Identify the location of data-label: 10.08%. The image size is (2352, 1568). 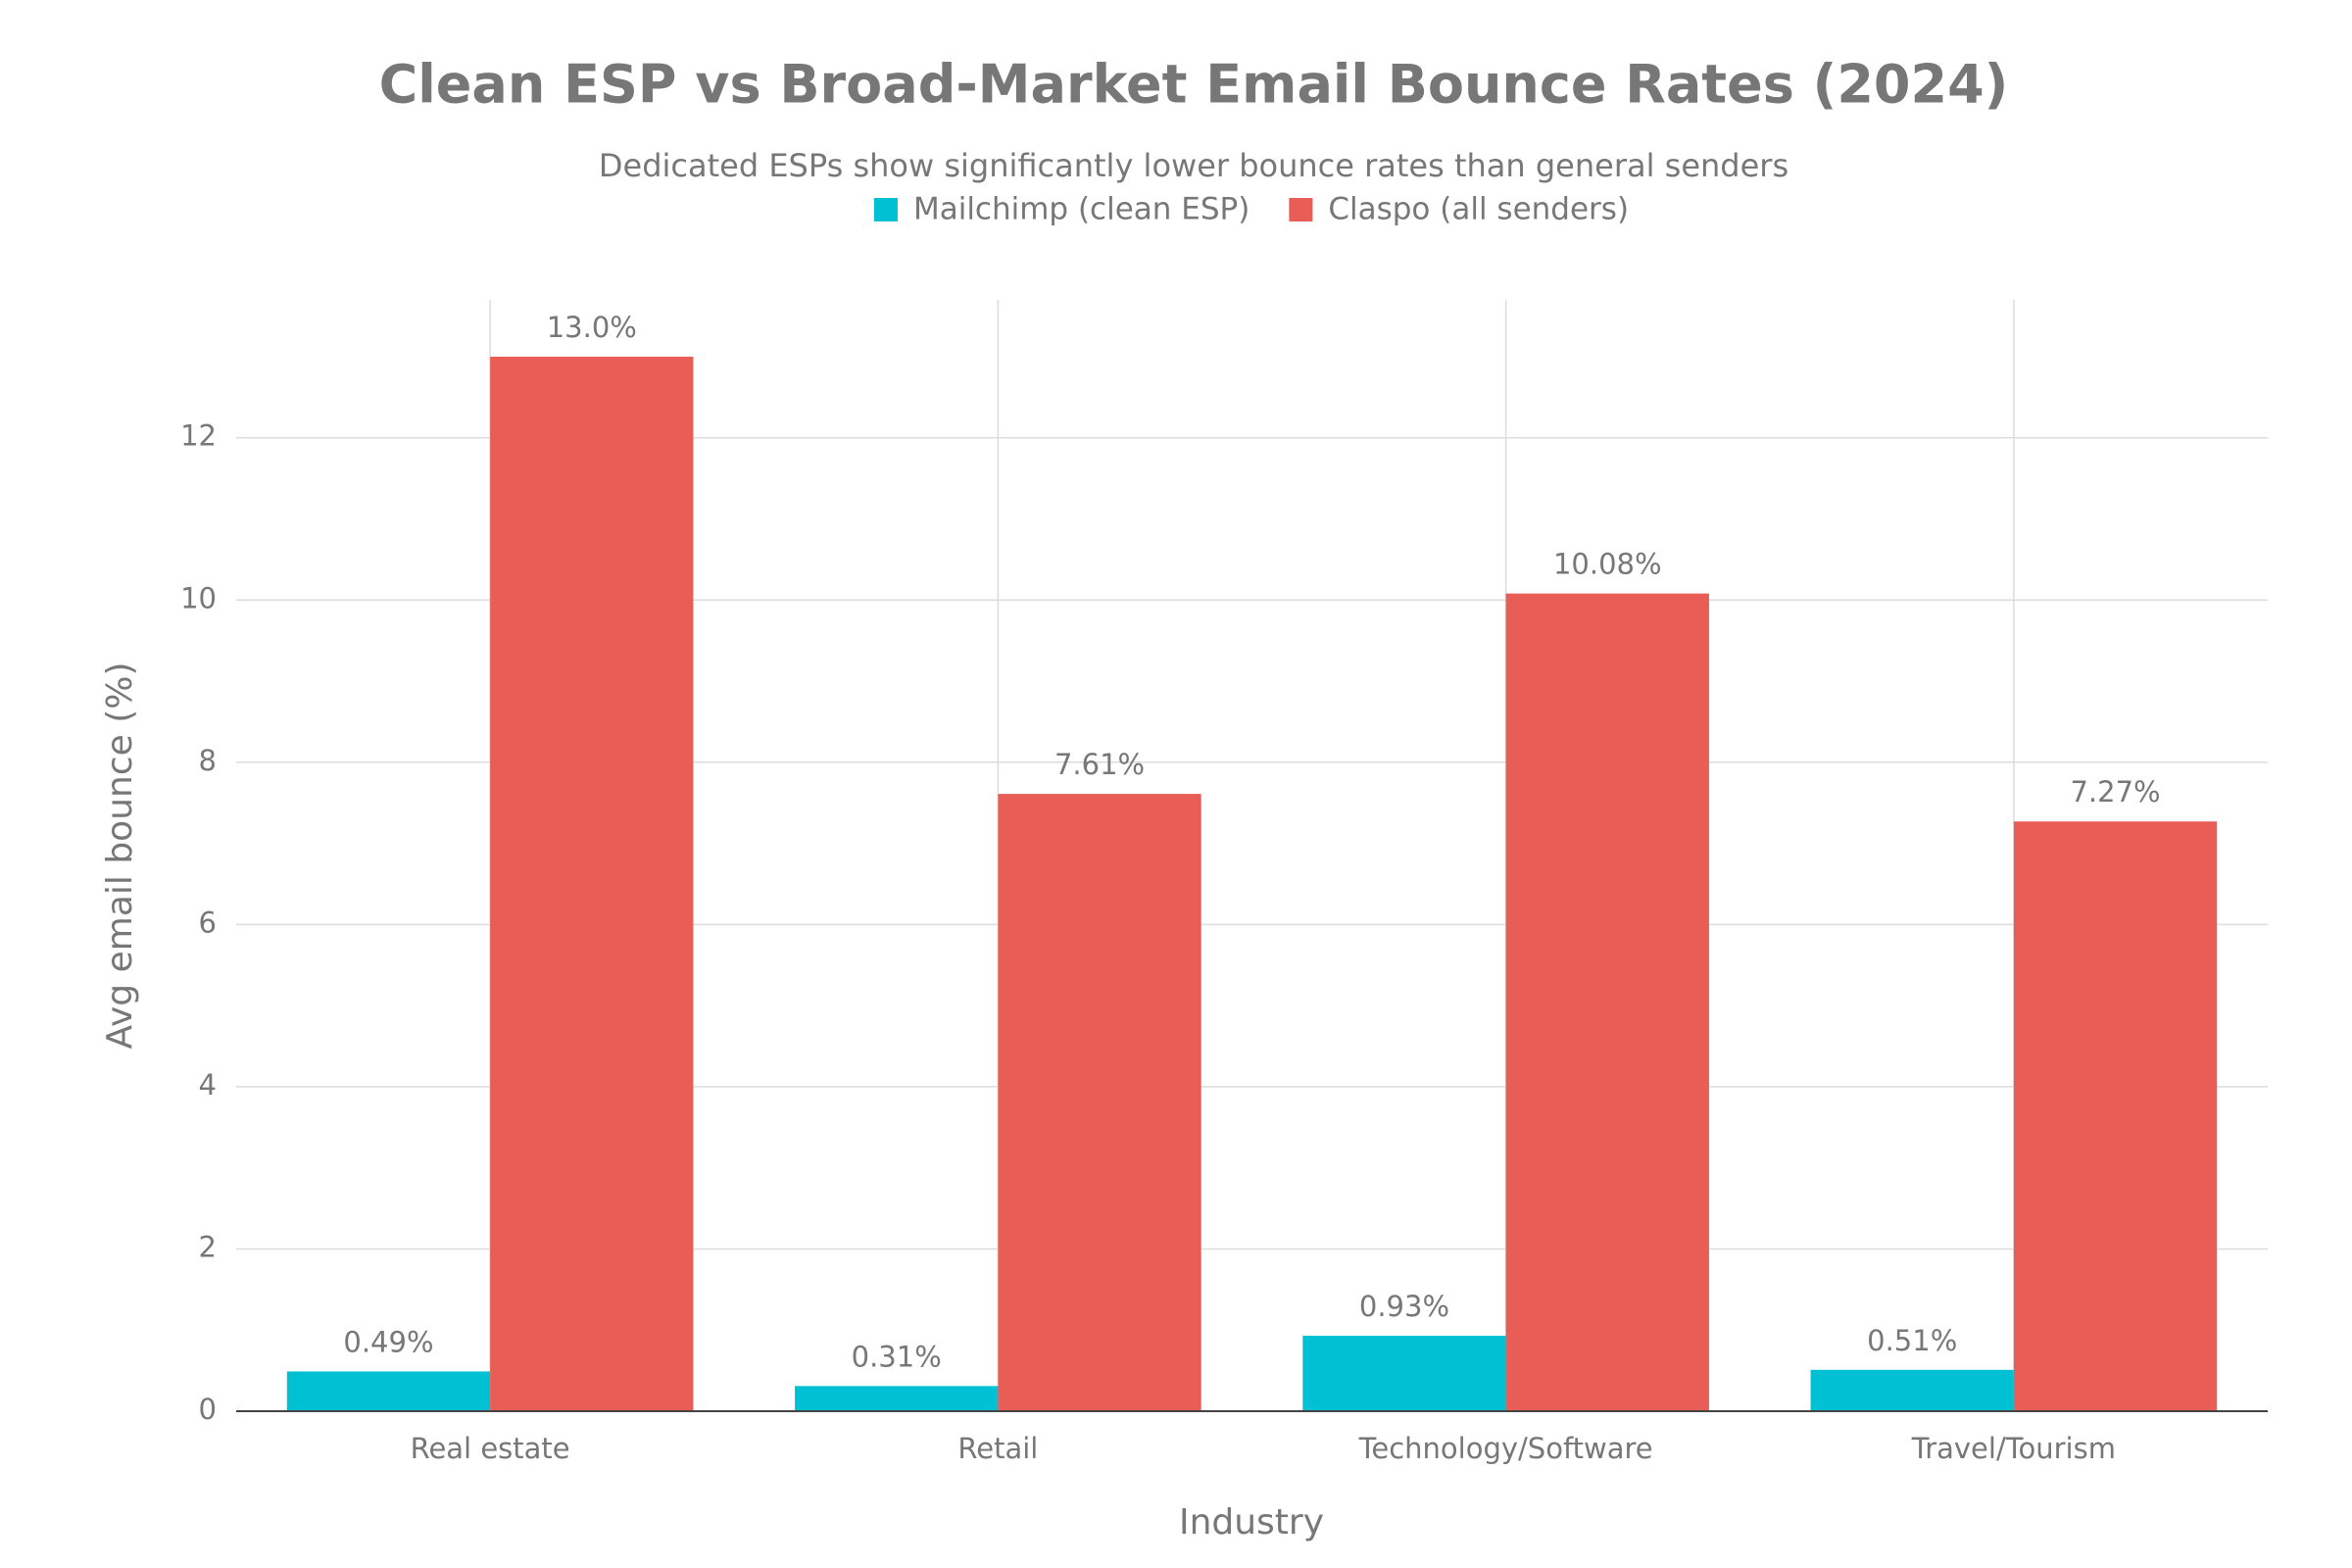
(1607, 564).